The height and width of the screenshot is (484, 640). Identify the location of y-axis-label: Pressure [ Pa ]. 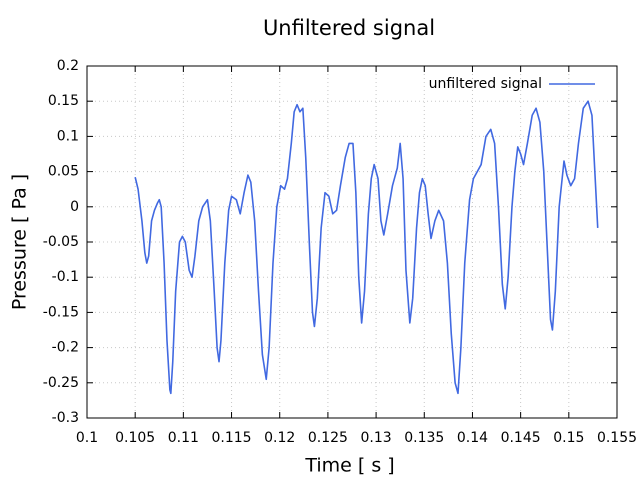
(20, 242).